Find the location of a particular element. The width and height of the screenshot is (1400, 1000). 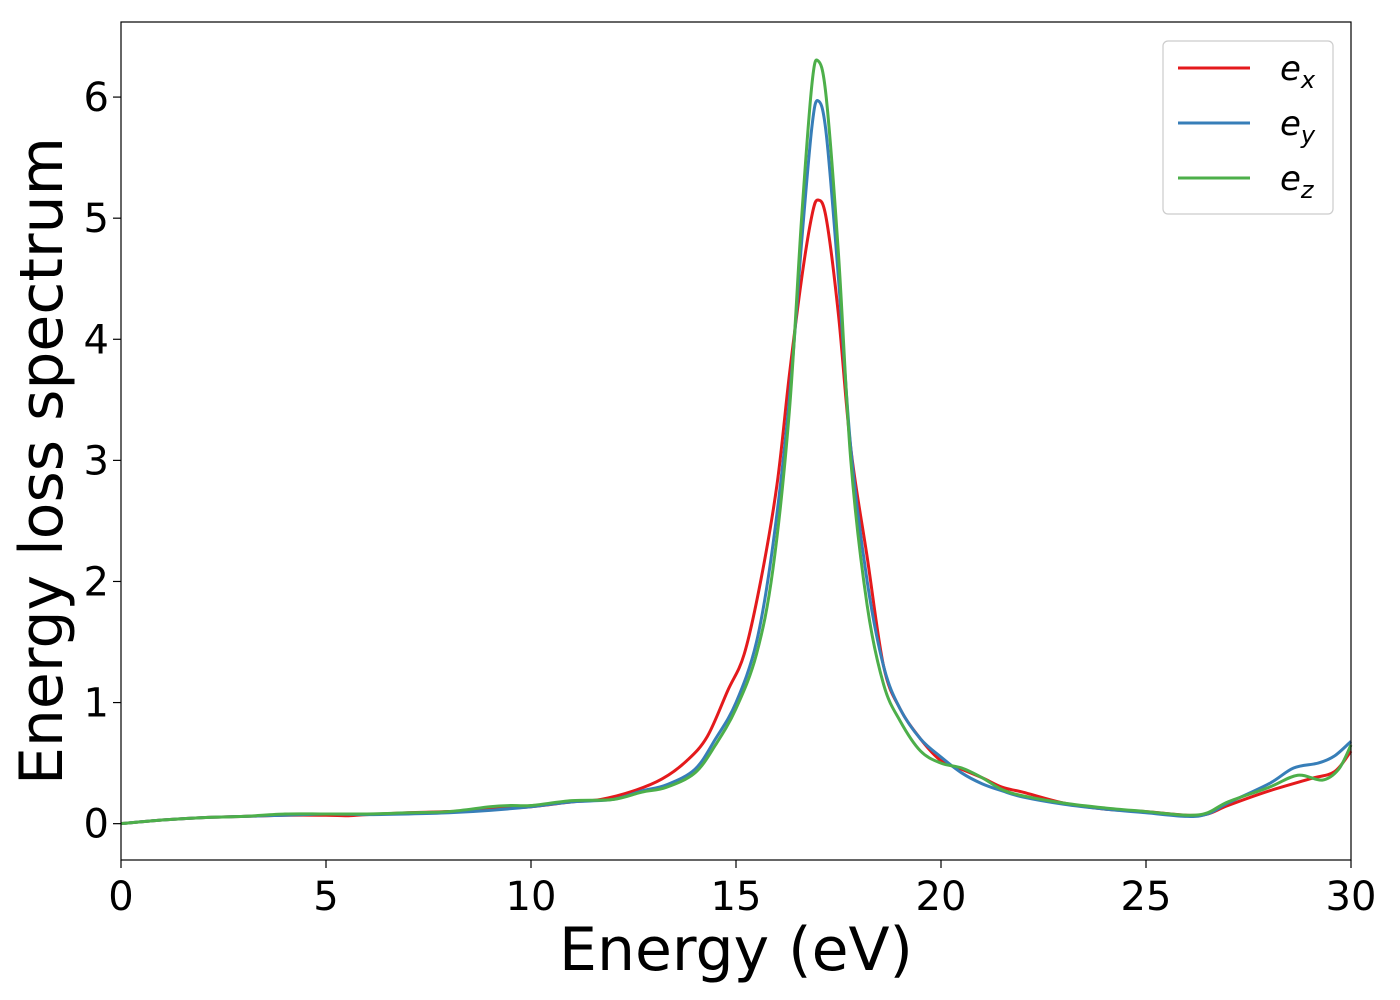

x-tick-label: 15 is located at coordinates (736, 897).